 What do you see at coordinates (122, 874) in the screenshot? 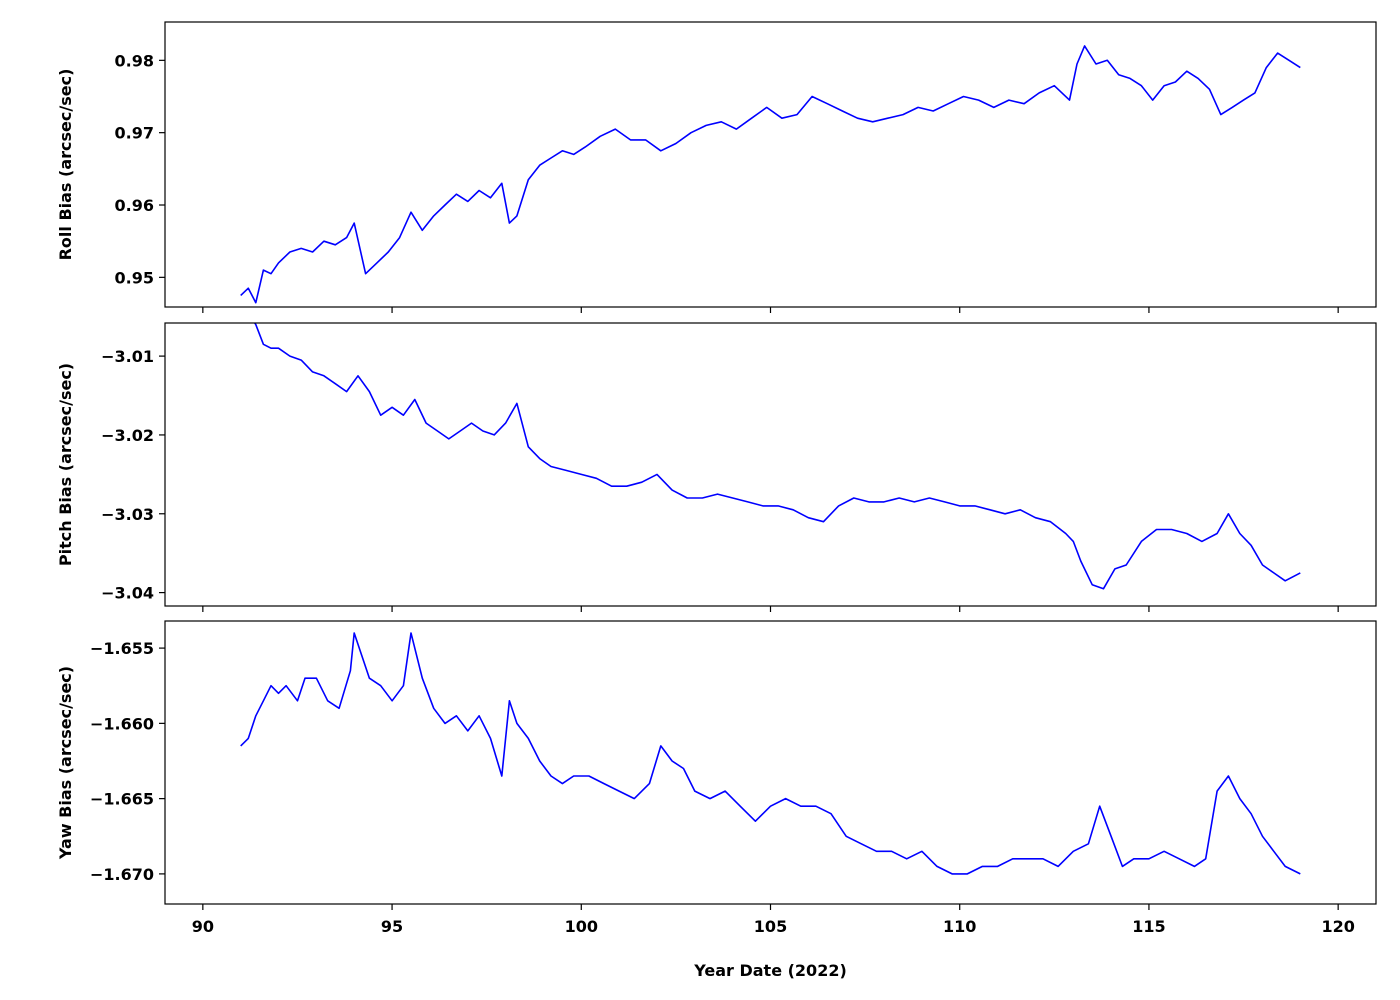
I see `yaw-ytick-label: −1.670` at bounding box center [122, 874].